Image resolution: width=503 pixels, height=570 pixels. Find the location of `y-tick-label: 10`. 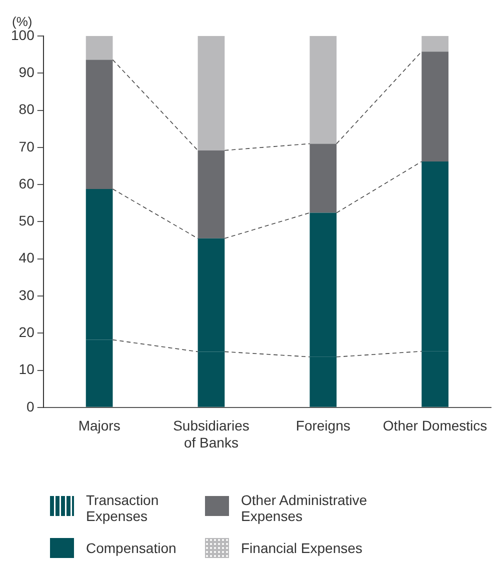

y-tick-label: 10 is located at coordinates (26, 369).